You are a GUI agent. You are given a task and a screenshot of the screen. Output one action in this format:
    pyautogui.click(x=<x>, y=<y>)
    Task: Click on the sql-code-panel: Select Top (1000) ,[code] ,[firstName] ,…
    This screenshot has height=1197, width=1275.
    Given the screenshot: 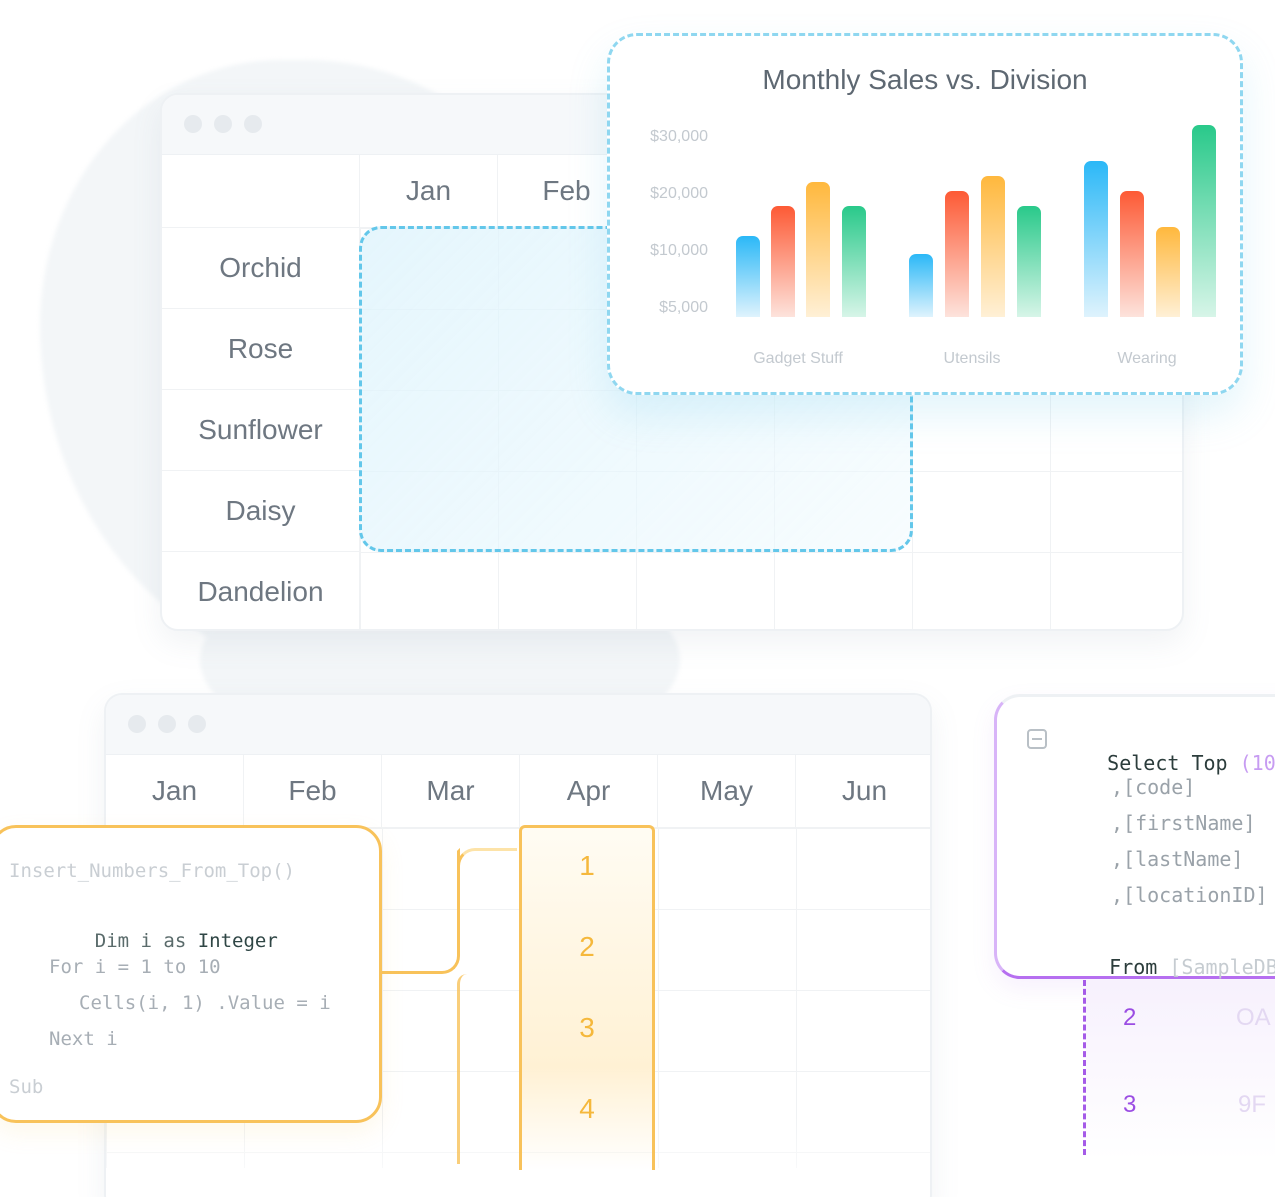 What is the action you would take?
    pyautogui.click(x=1134, y=836)
    